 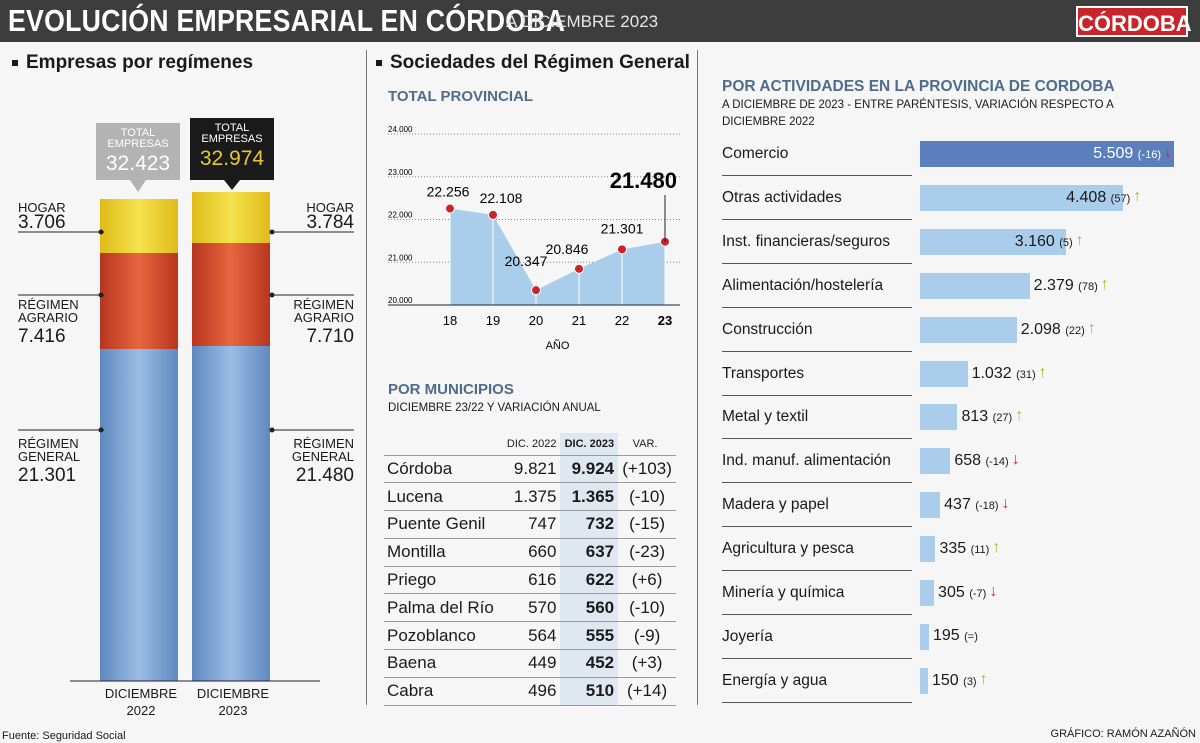 I want to click on activity-value: 3.160 (5) ↑, so click(x=1025, y=241).